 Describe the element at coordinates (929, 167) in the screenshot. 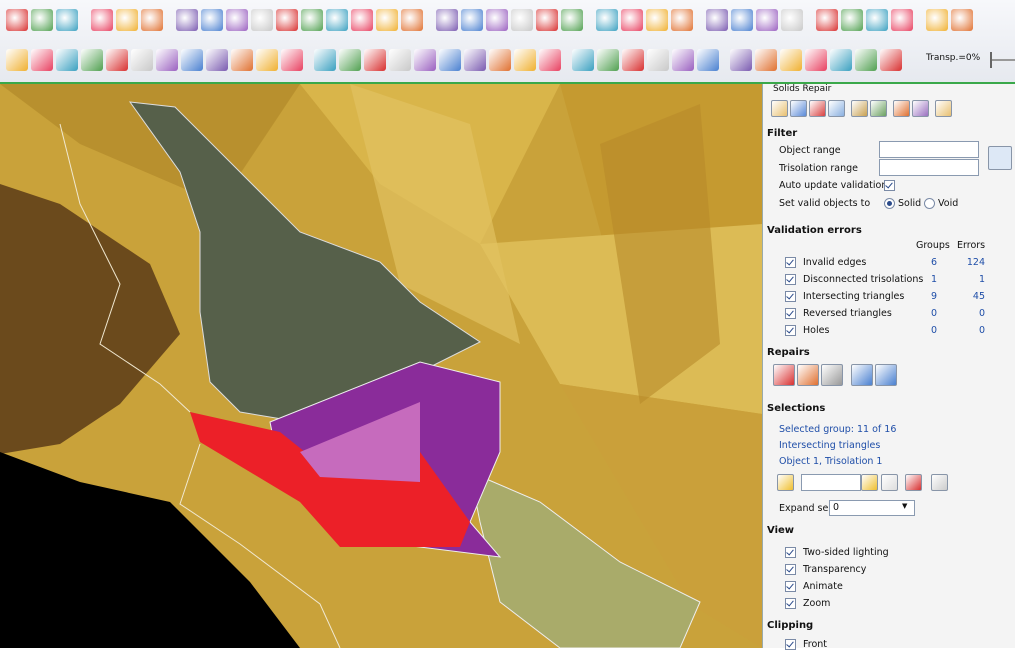

I see `trisolation-range-input` at that location.